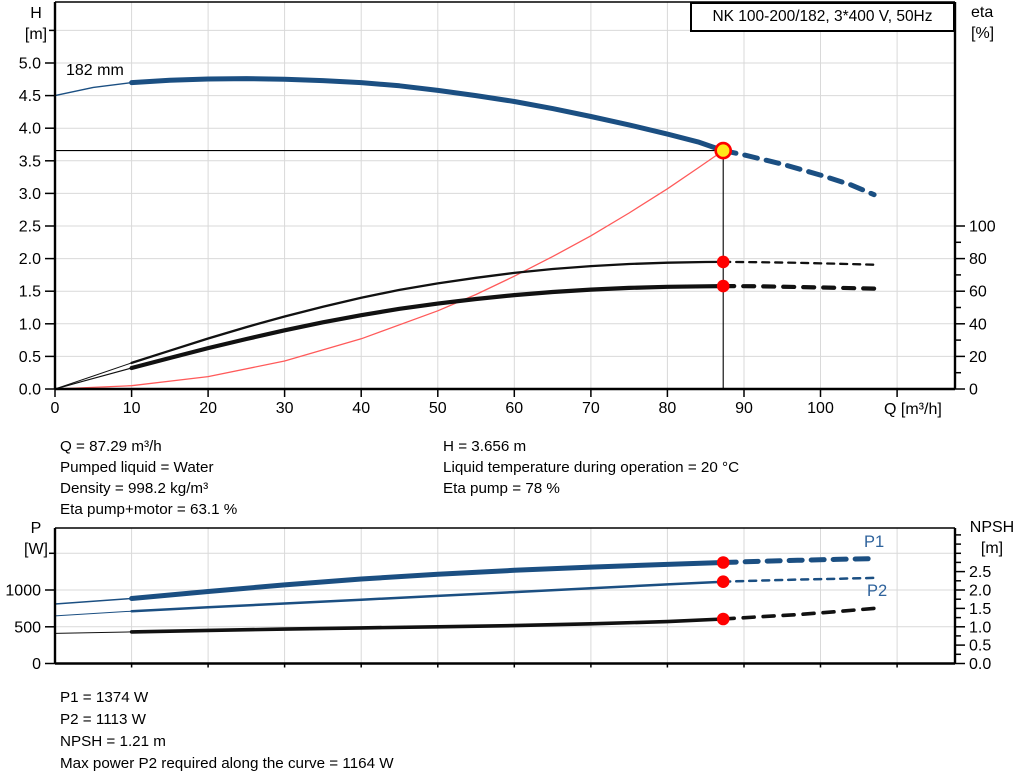 Image resolution: width=1024 pixels, height=781 pixels. Describe the element at coordinates (427, 115) in the screenshot. I see `pump-curve-182mm-solid` at that location.